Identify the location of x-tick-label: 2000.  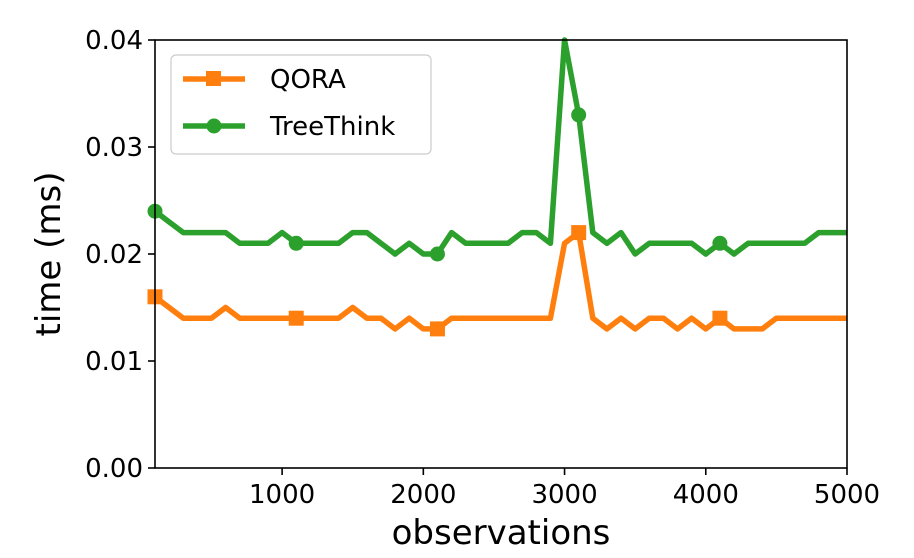
(423, 495).